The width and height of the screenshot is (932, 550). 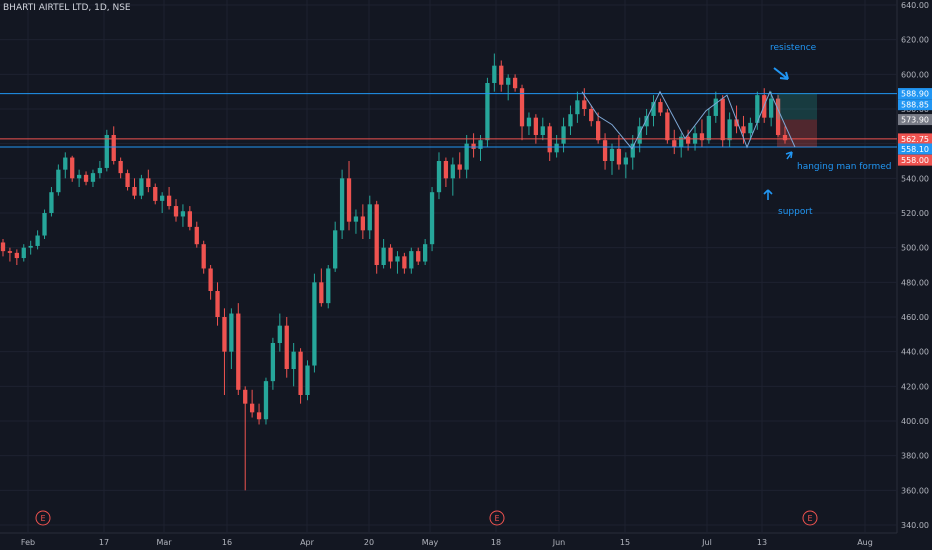 I want to click on y-tick-label: 640.00, so click(x=915, y=5).